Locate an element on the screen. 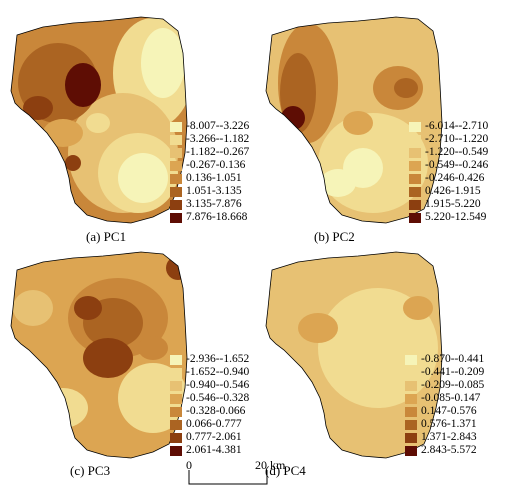 Image resolution: width=511 pixels, height=493 pixels. legend-label: -0.549--0.246 is located at coordinates (457, 165).